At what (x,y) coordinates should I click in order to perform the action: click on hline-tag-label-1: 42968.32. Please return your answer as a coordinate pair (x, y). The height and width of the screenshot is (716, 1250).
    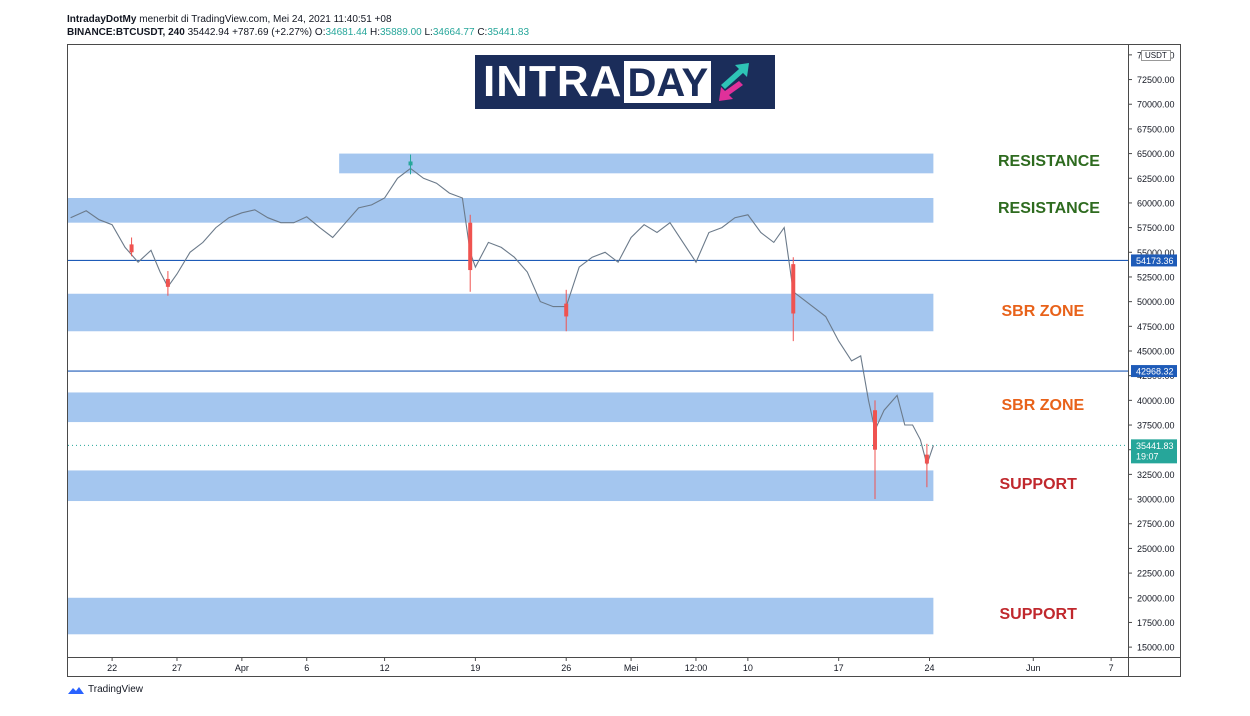
    Looking at the image, I should click on (1155, 372).